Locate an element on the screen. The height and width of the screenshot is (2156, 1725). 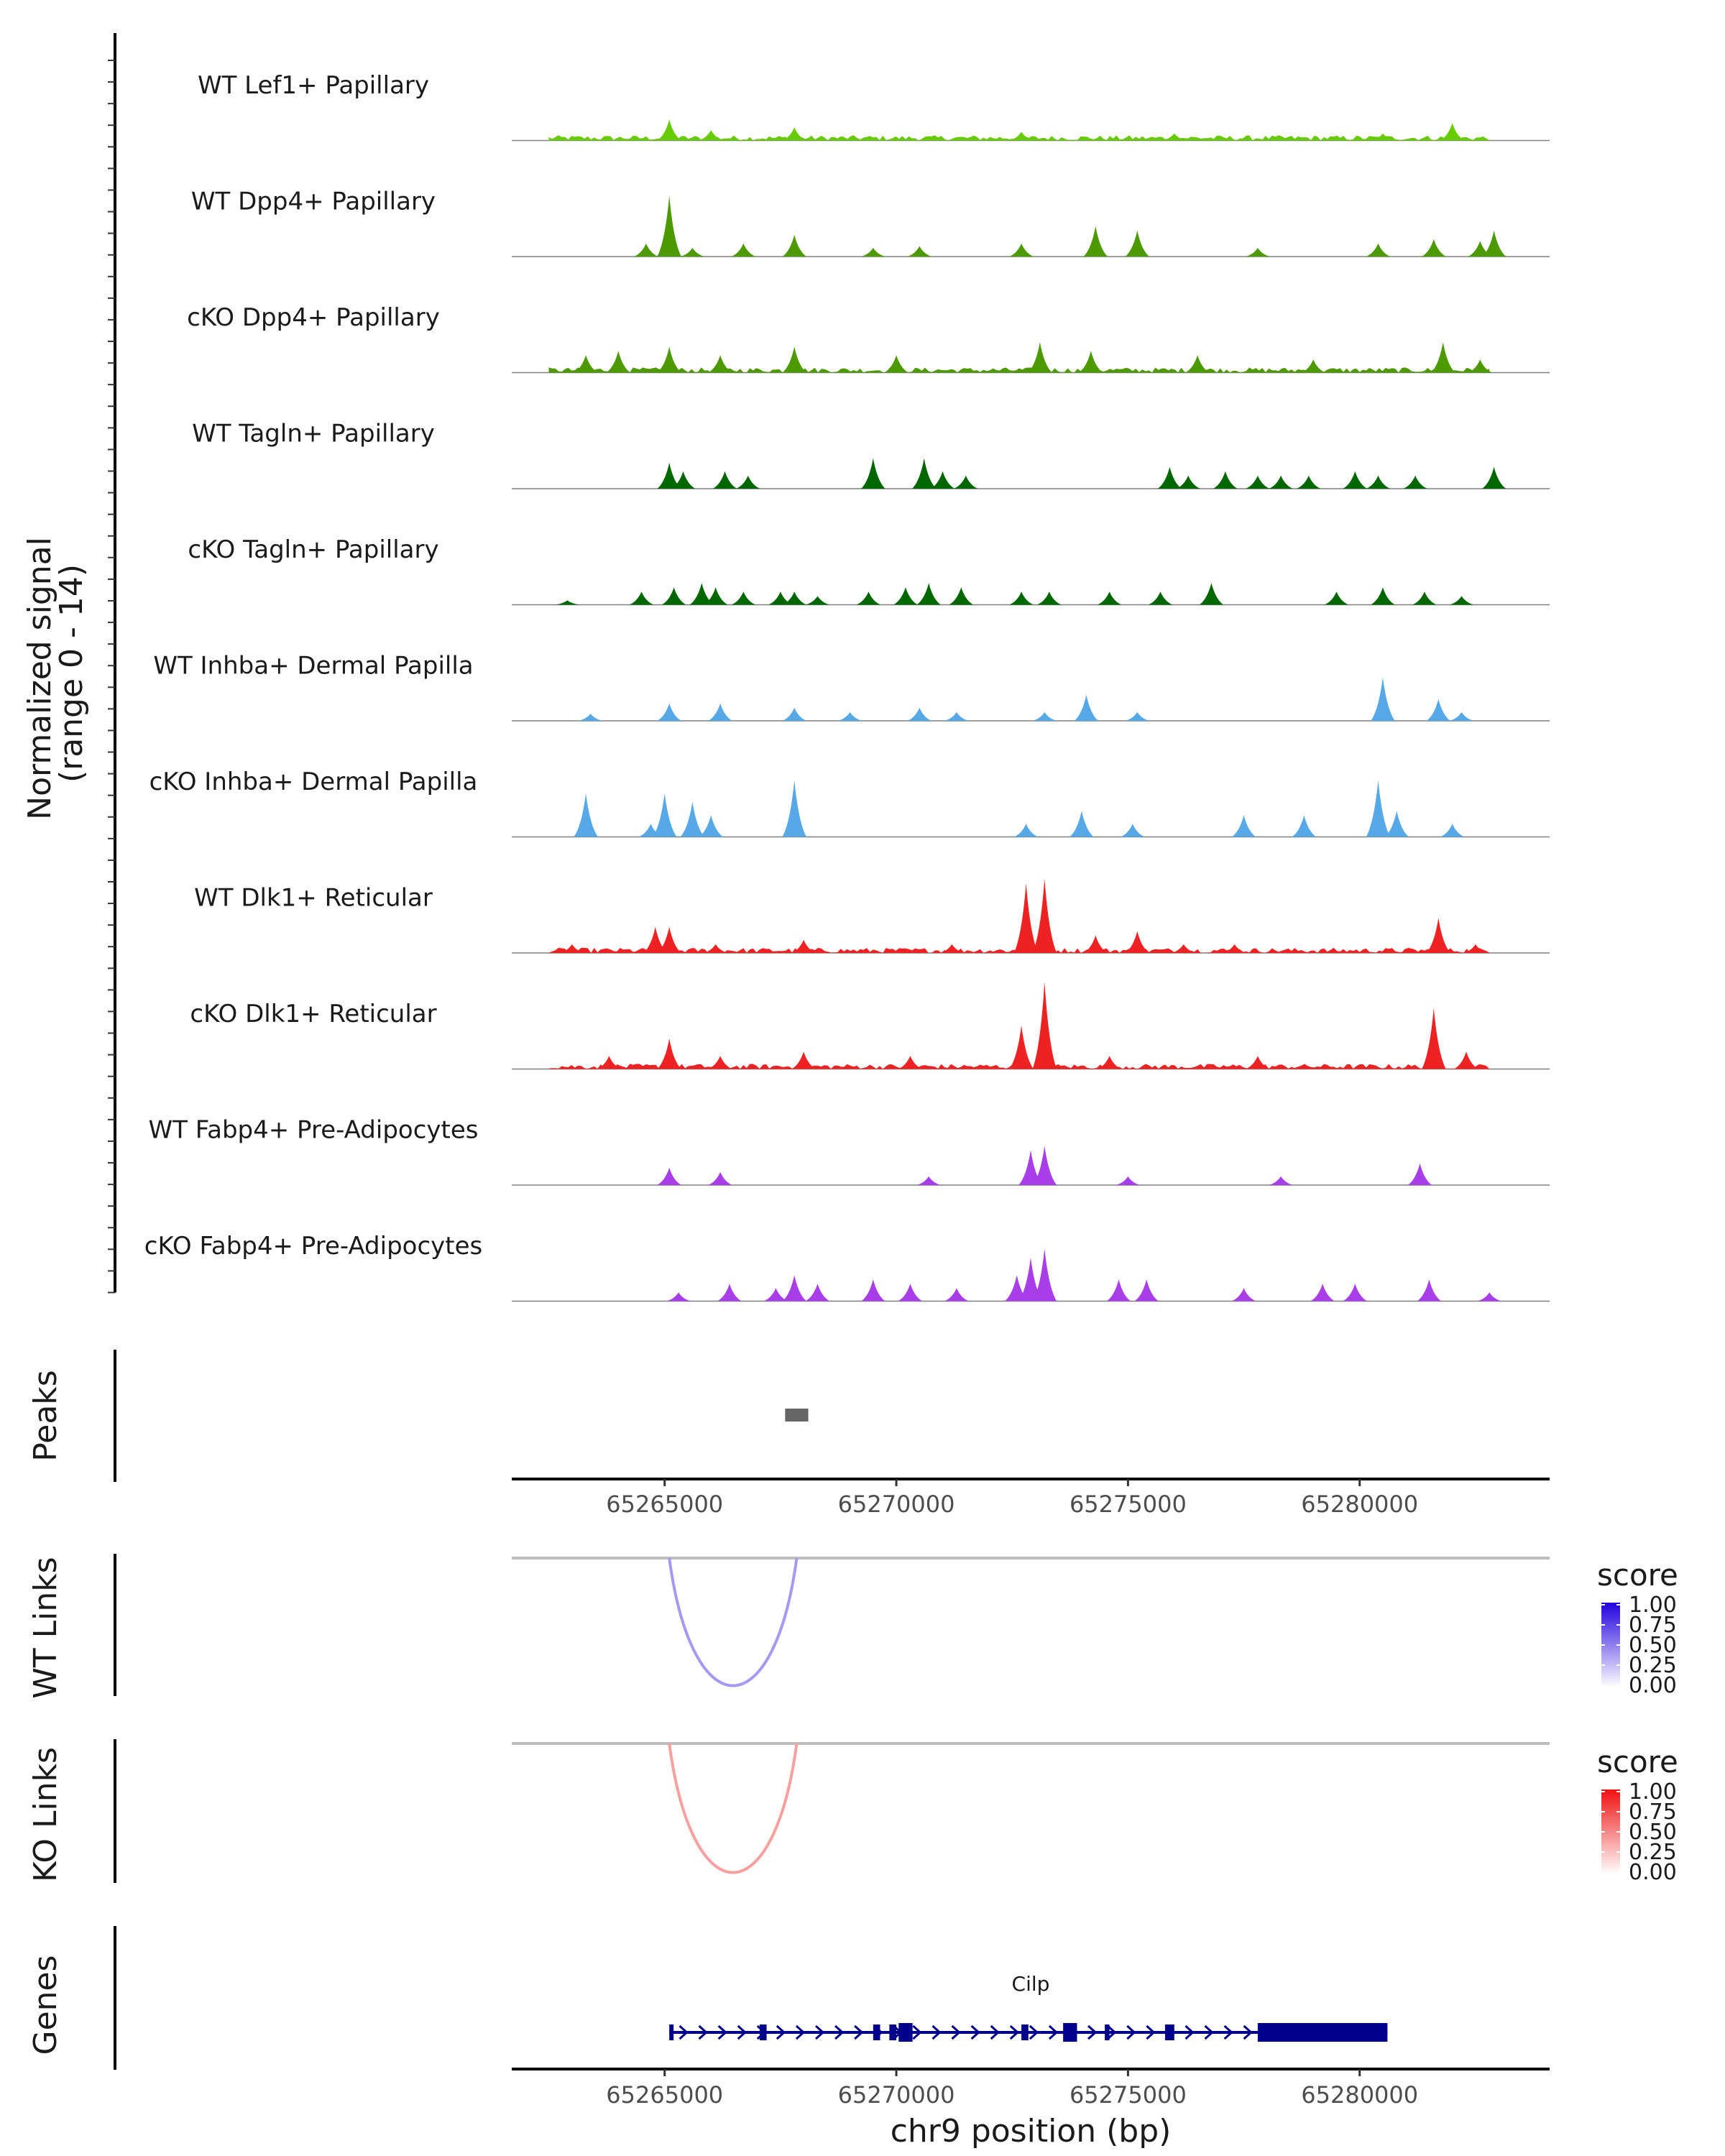
links-legend-title: score is located at coordinates (1637, 1761).